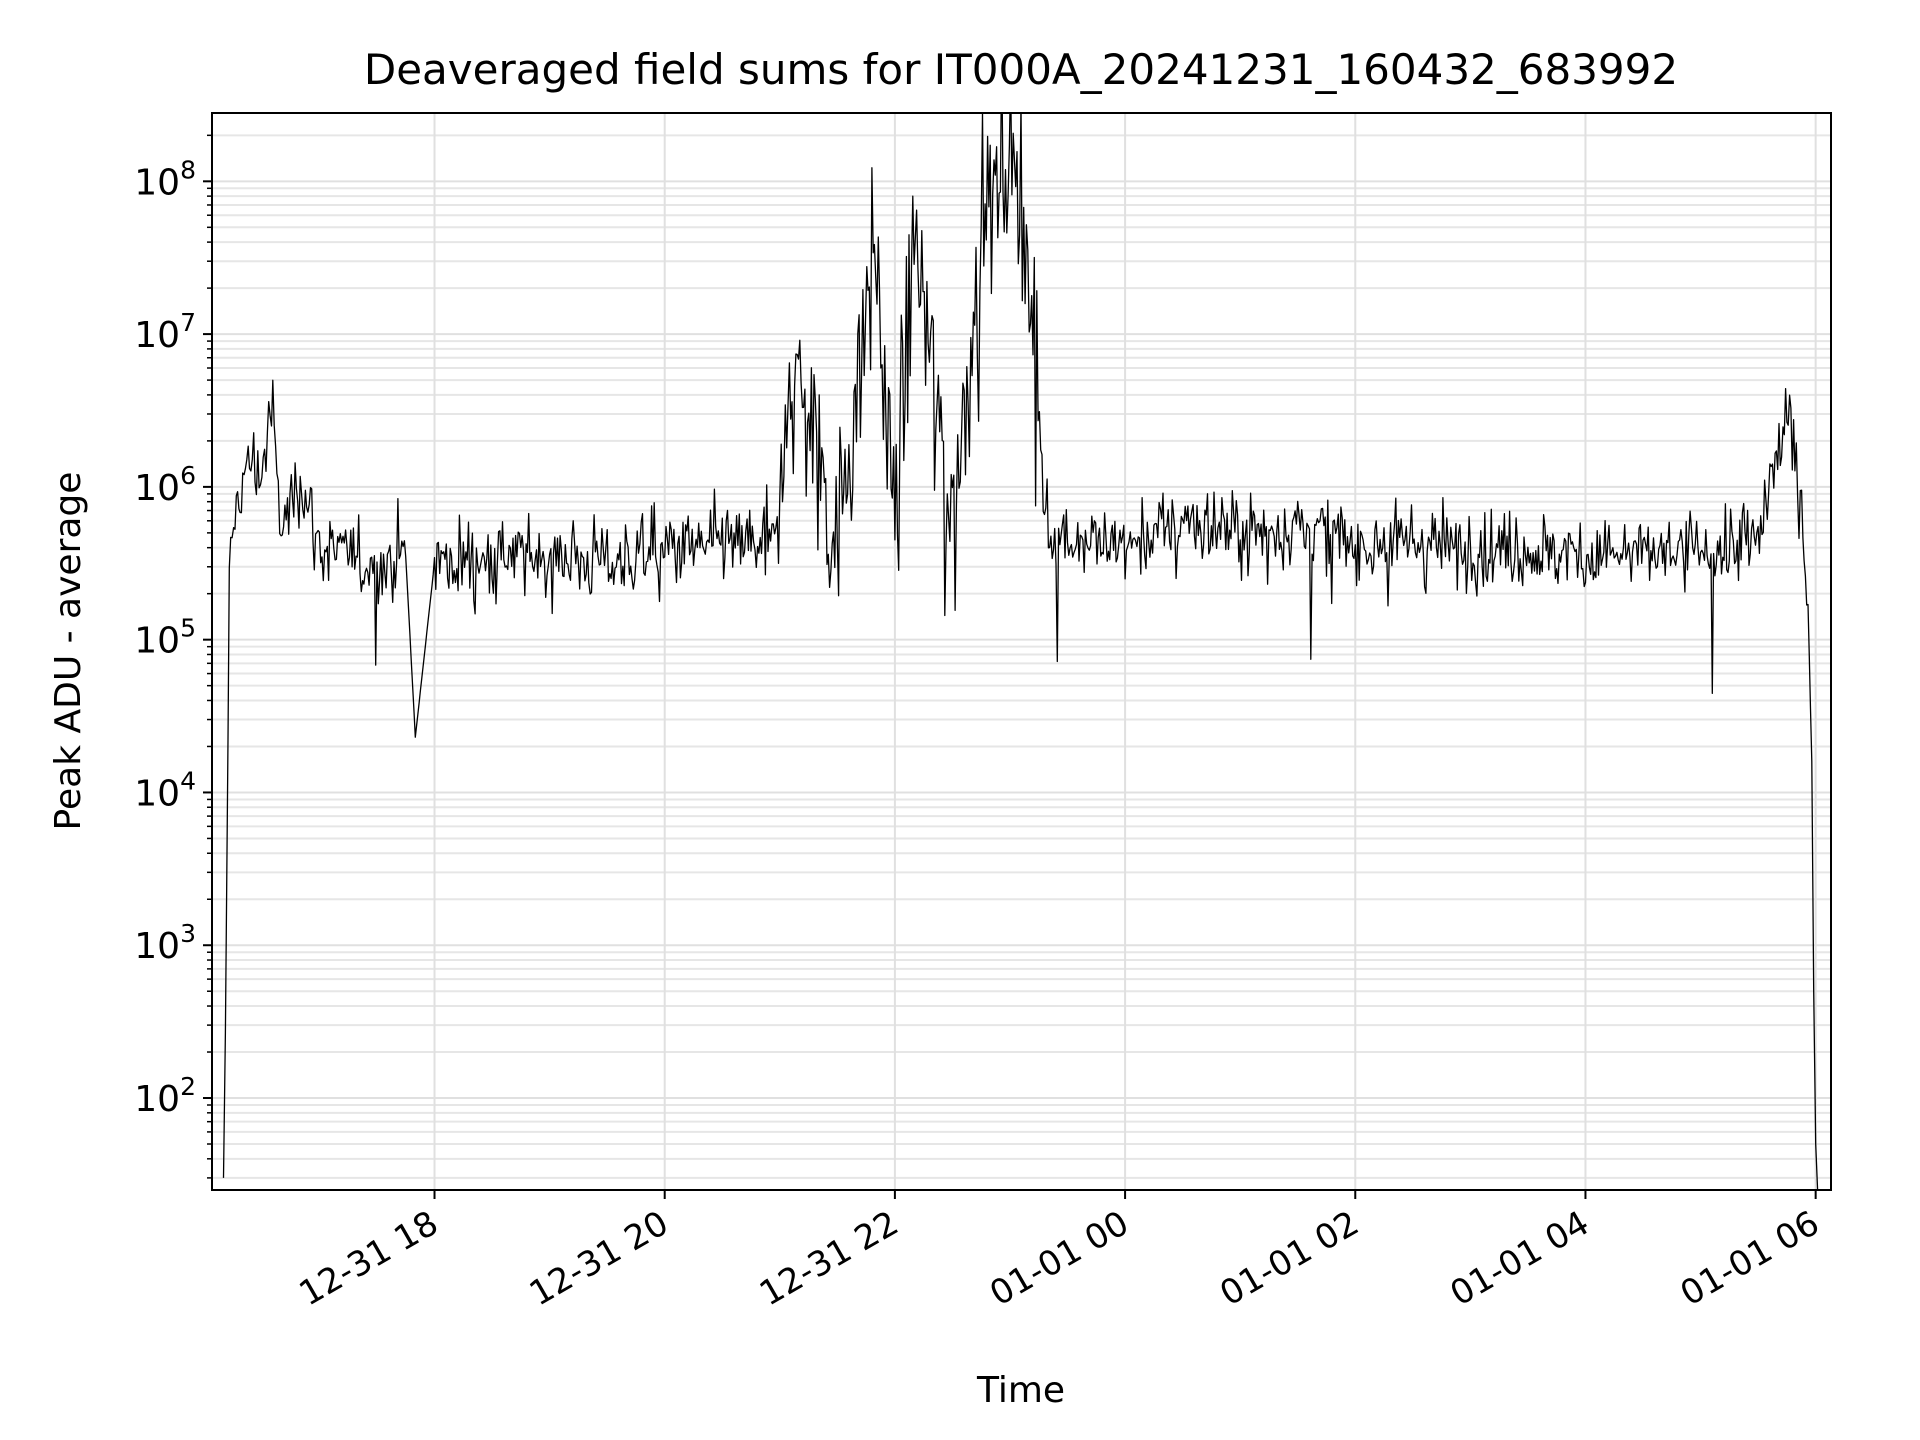  Describe the element at coordinates (165, 485) in the screenshot. I see `y-tick-label: 10⁶` at that location.